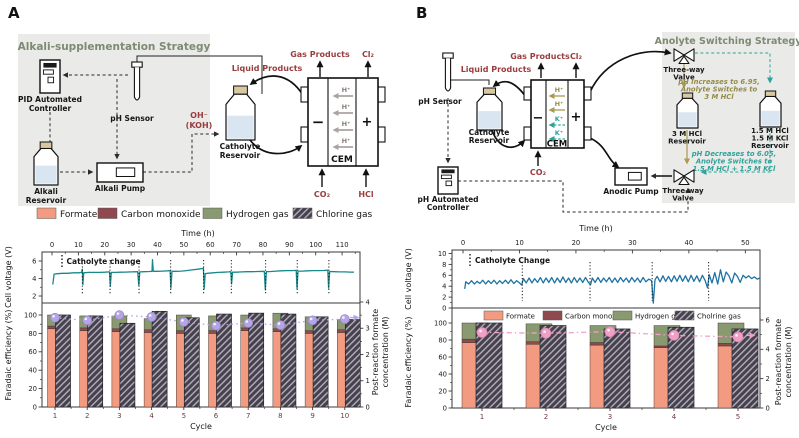 The width and height of the screenshot is (799, 438). Describe the element at coordinates (684, 70) in the screenshot. I see `valve-top-label: Three-way` at that location.